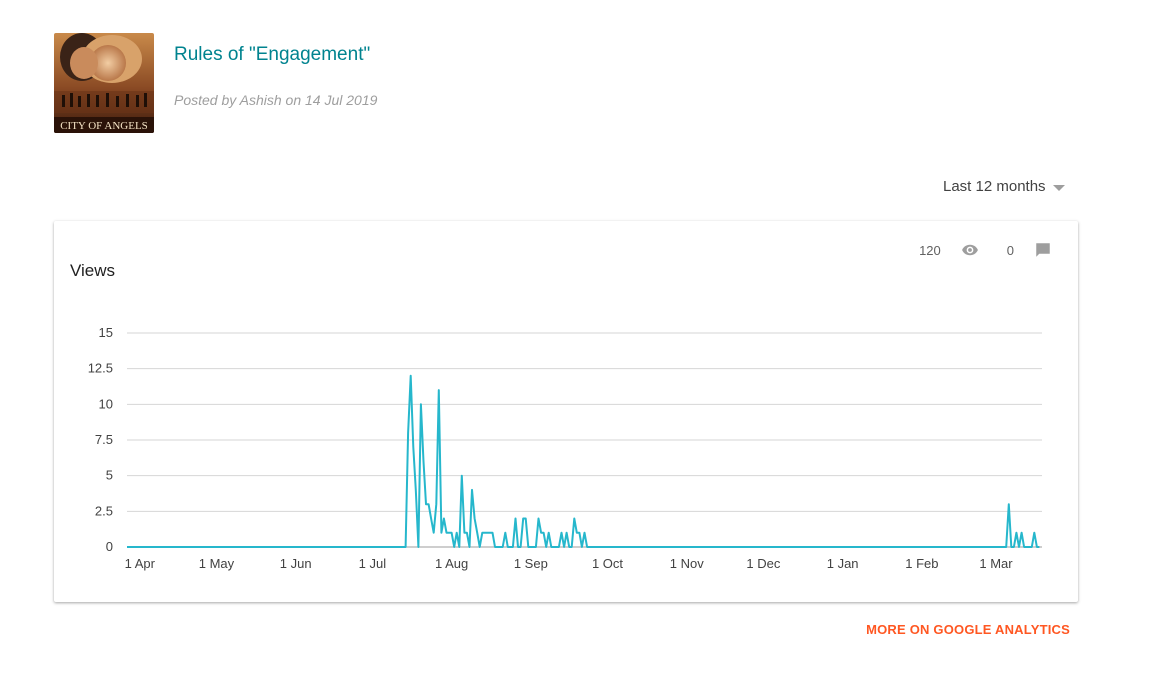 This screenshot has width=1176, height=687. I want to click on x-tick-label: 1 Oct, so click(607, 563).